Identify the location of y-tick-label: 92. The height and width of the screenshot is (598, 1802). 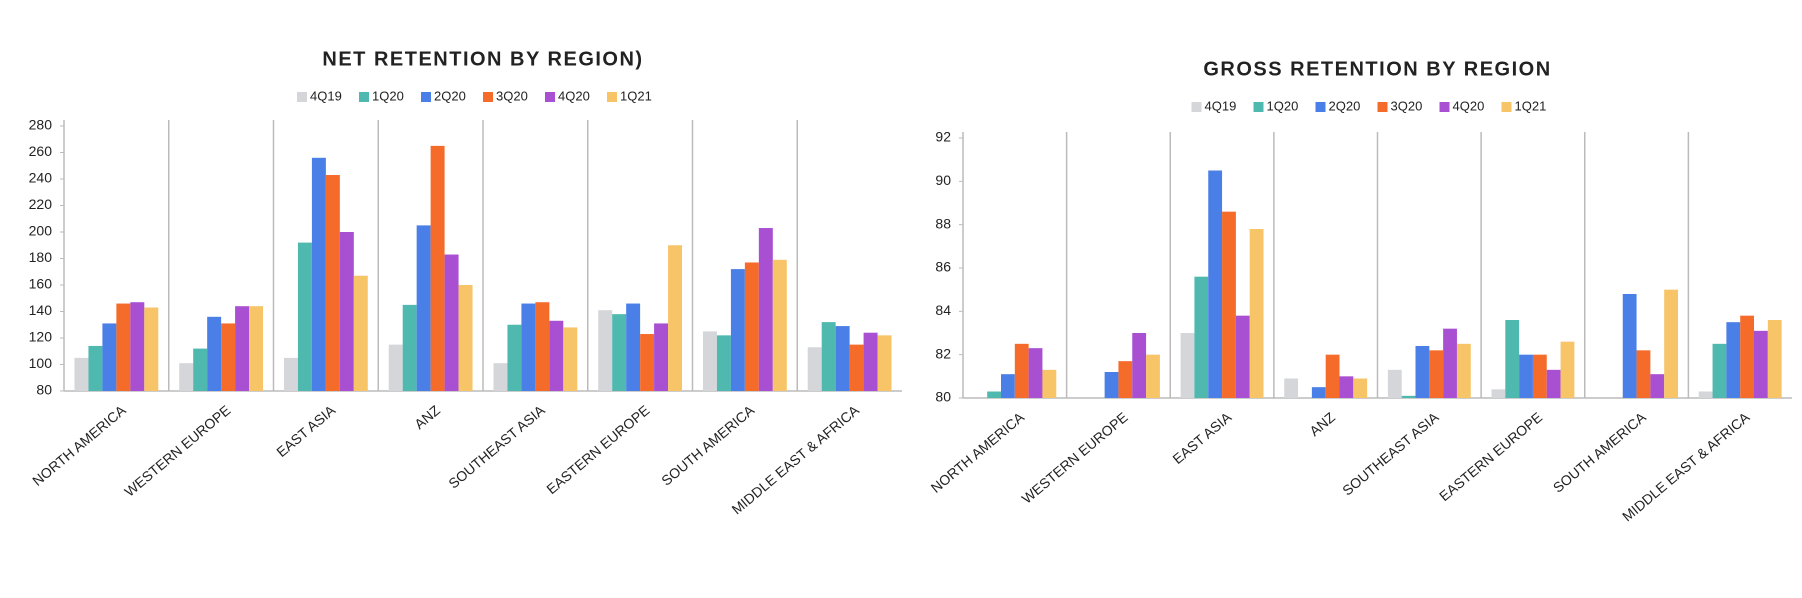
(943, 137).